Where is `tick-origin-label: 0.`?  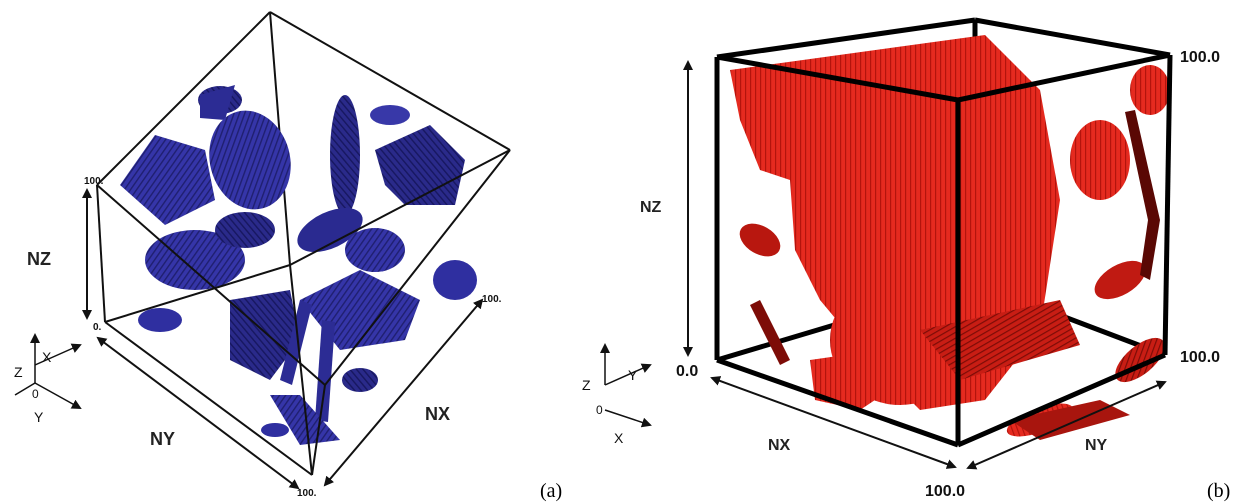
tick-origin-label: 0. is located at coordinates (97, 327).